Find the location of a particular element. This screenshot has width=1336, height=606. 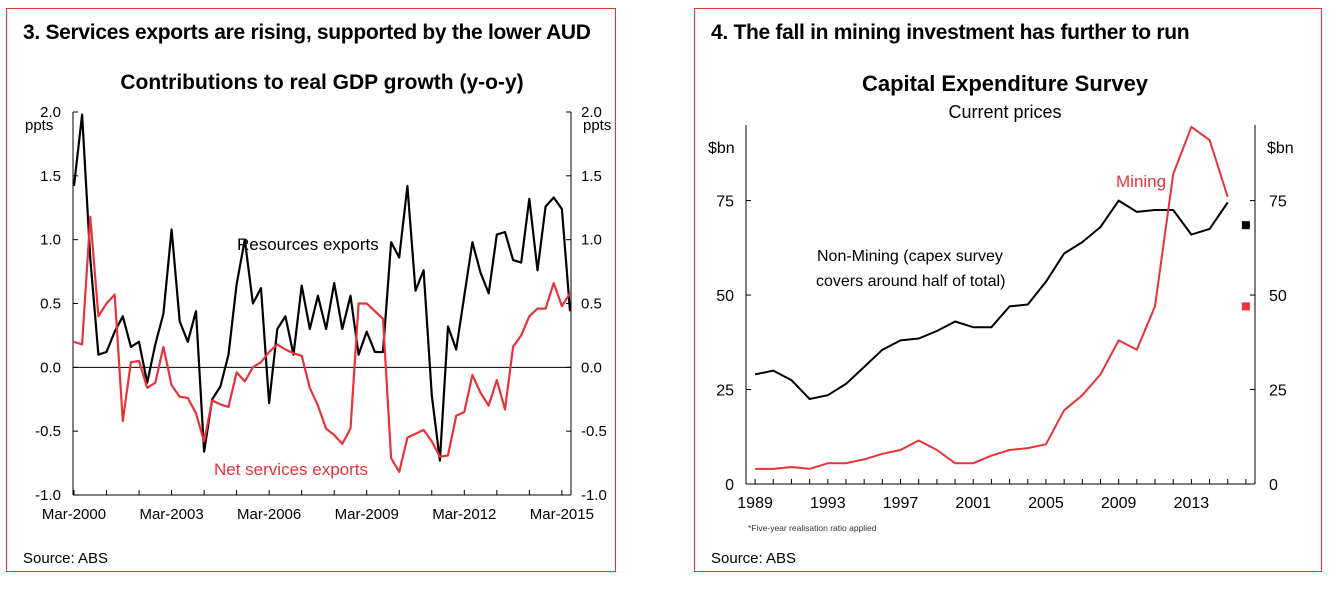

x-tick-label: 2013 is located at coordinates (1192, 503).